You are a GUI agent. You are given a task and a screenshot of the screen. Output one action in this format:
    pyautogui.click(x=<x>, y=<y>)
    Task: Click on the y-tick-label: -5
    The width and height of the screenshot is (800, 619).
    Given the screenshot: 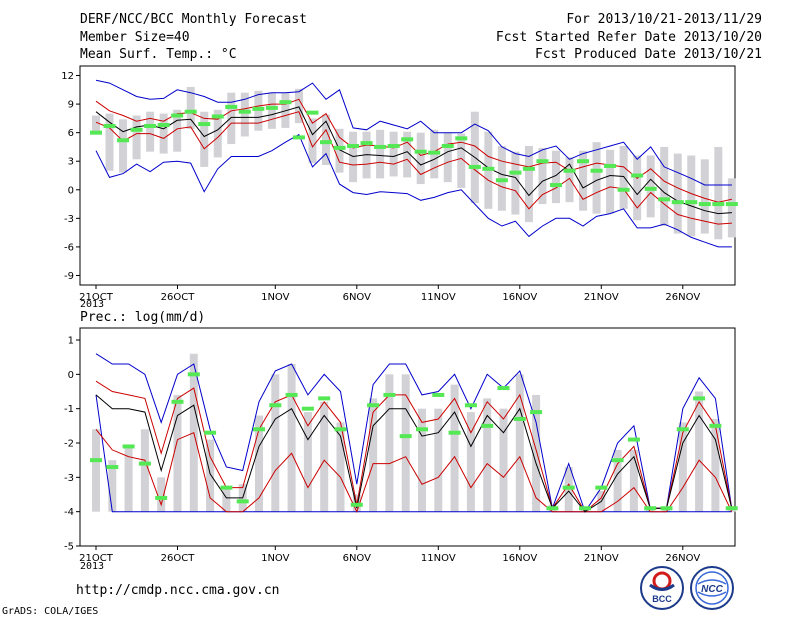 What is the action you would take?
    pyautogui.click(x=69, y=547)
    